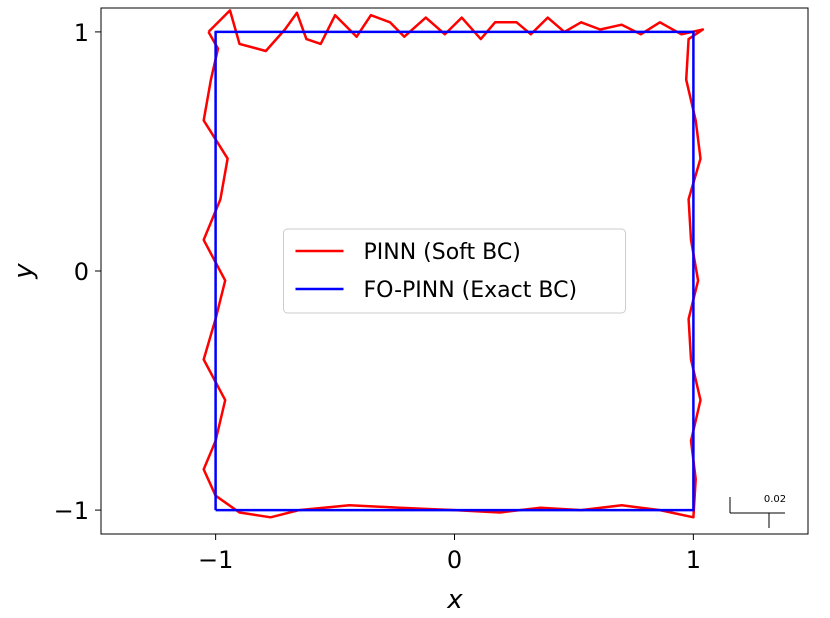 This screenshot has width=830, height=618. Describe the element at coordinates (71, 511) in the screenshot. I see `y-tick-label: −1` at that location.